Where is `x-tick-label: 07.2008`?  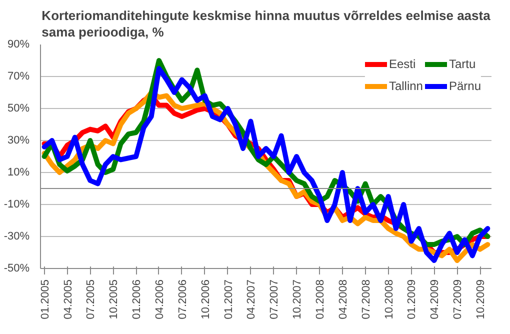
x-tick-label: 07.2008 is located at coordinates (366, 299).